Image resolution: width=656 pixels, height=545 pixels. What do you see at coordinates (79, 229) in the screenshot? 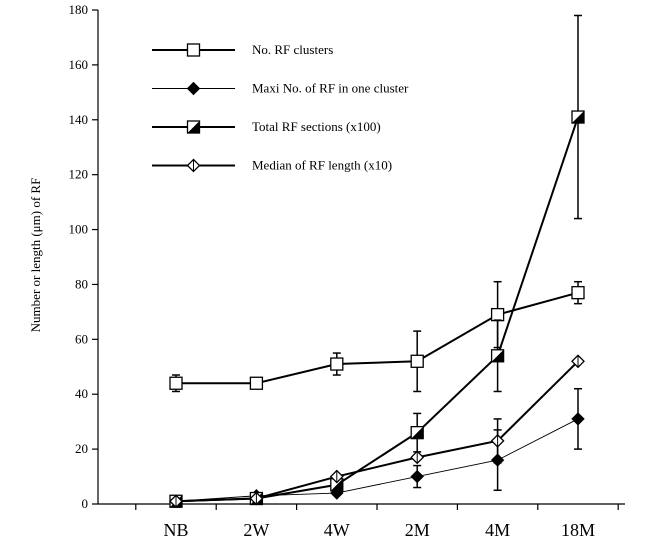
I see `y-tick-label: 100` at bounding box center [79, 229].